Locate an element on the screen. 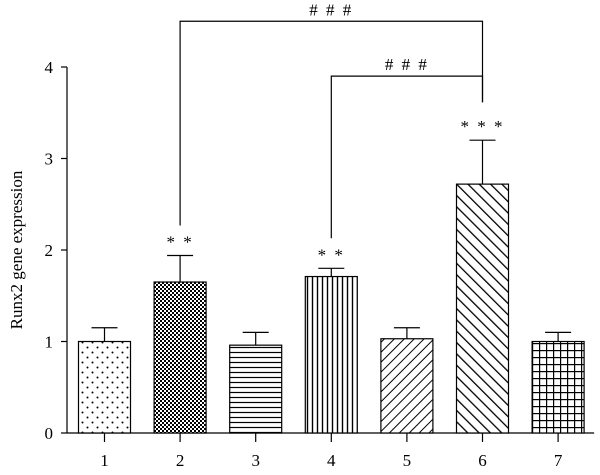  y-tick-label: 3 is located at coordinates (49, 159).